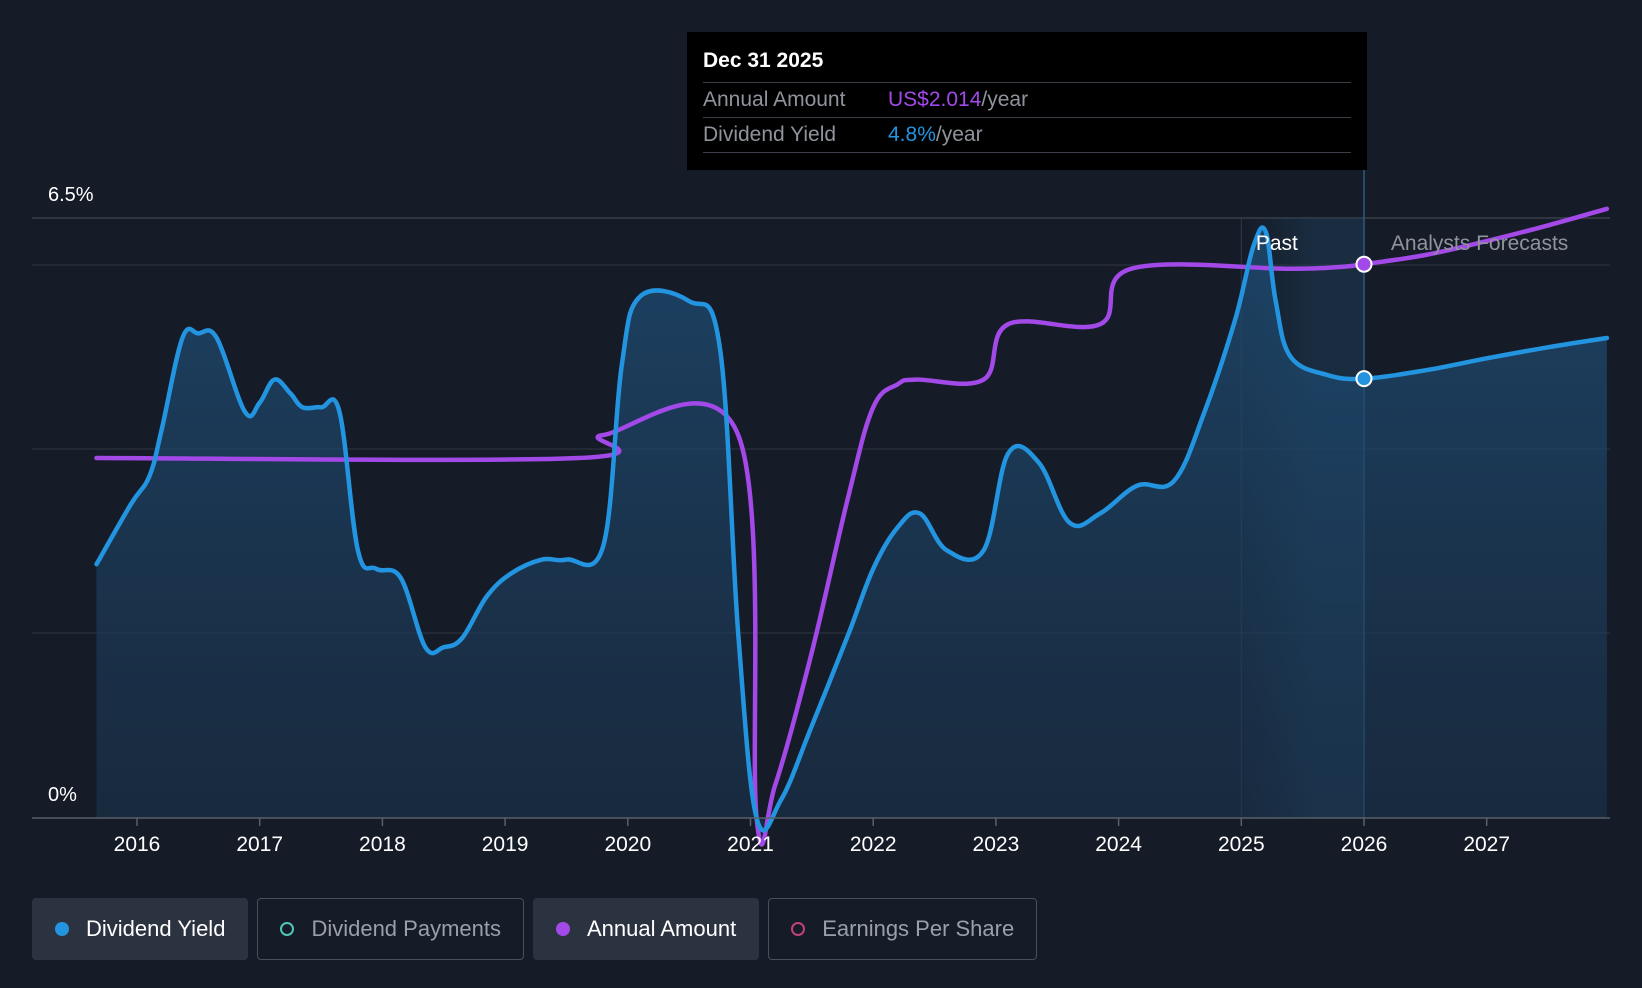 Image resolution: width=1642 pixels, height=988 pixels. What do you see at coordinates (382, 844) in the screenshot?
I see `x-tick-label: 2018` at bounding box center [382, 844].